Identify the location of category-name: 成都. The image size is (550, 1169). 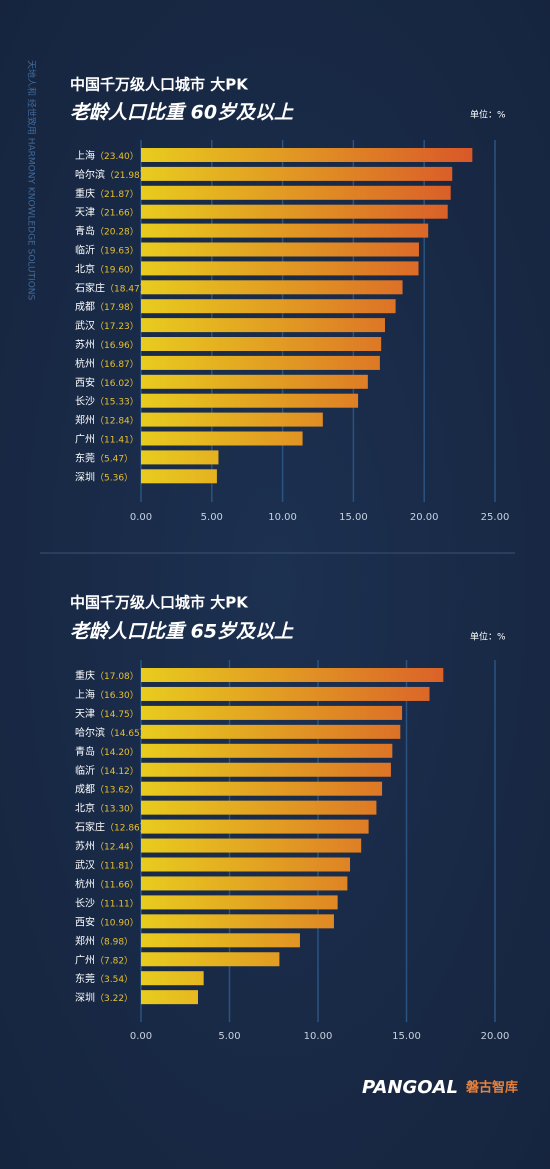
(85, 307).